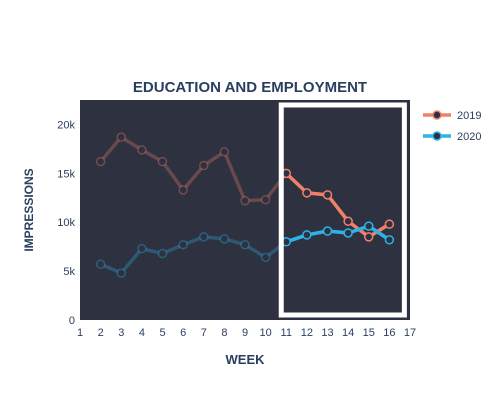  I want to click on x-tick-label: 16, so click(389, 333).